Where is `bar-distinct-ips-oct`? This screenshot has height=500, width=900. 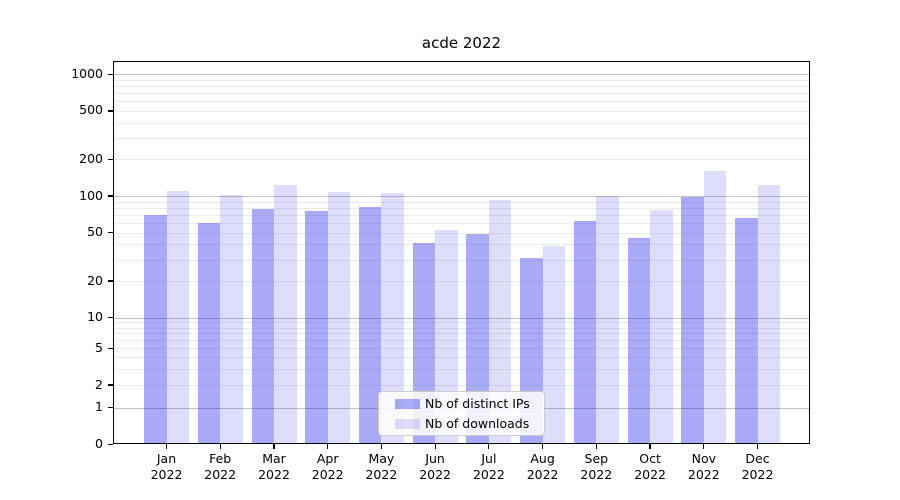 bar-distinct-ips-oct is located at coordinates (639, 341).